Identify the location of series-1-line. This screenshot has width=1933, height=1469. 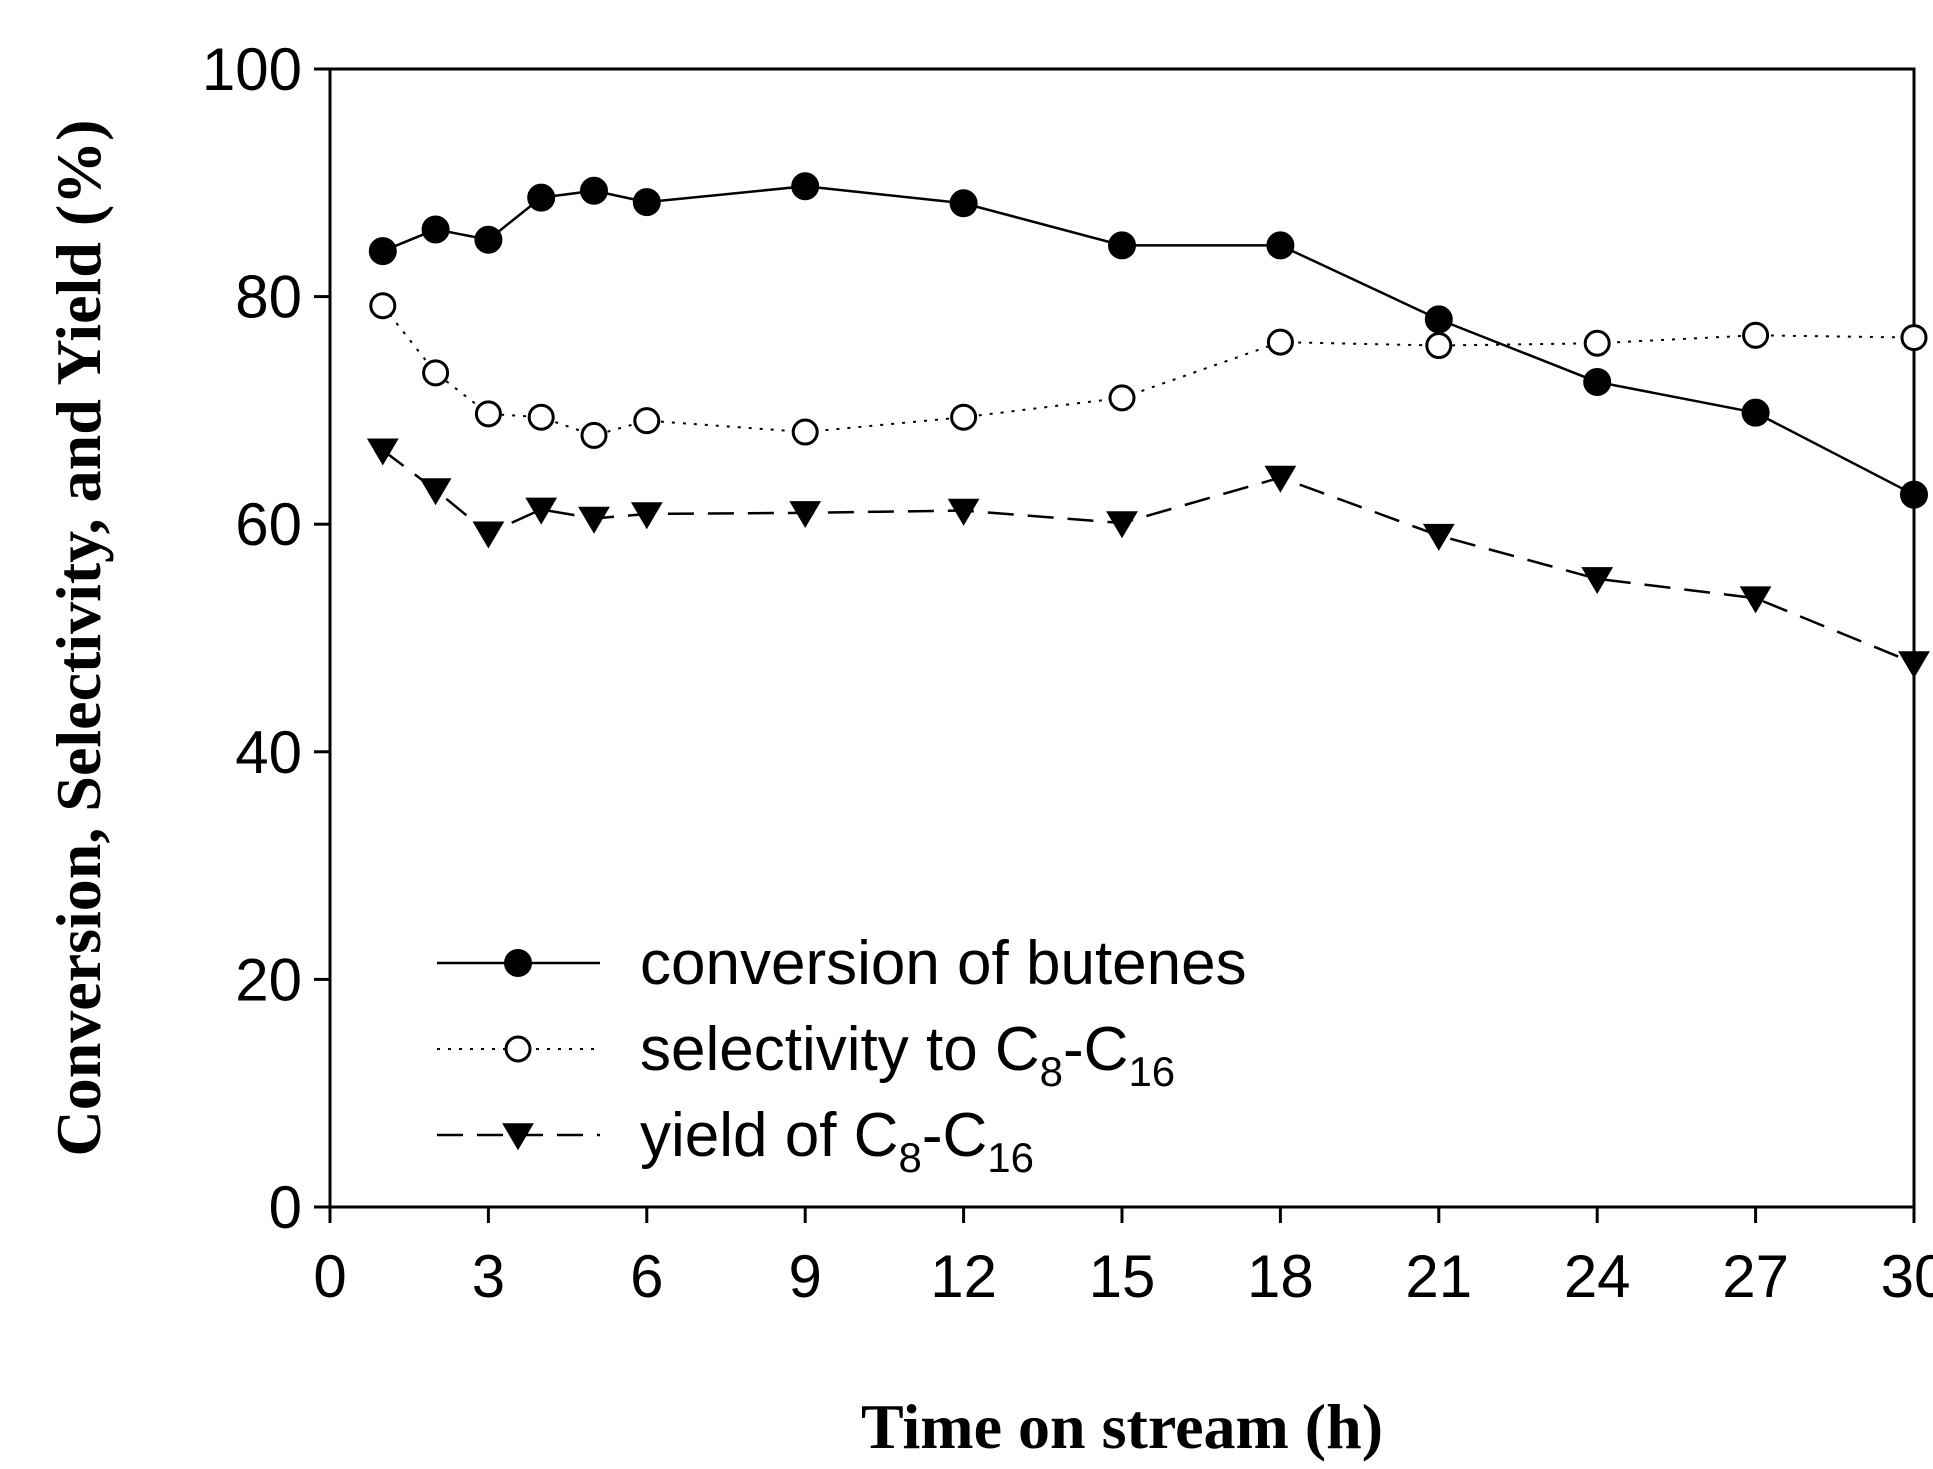
(1148, 371).